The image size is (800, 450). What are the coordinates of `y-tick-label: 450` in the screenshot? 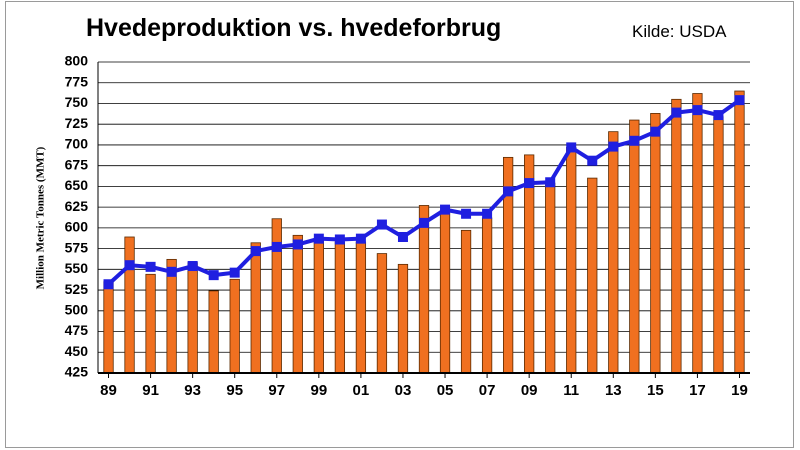 It's located at (77, 351).